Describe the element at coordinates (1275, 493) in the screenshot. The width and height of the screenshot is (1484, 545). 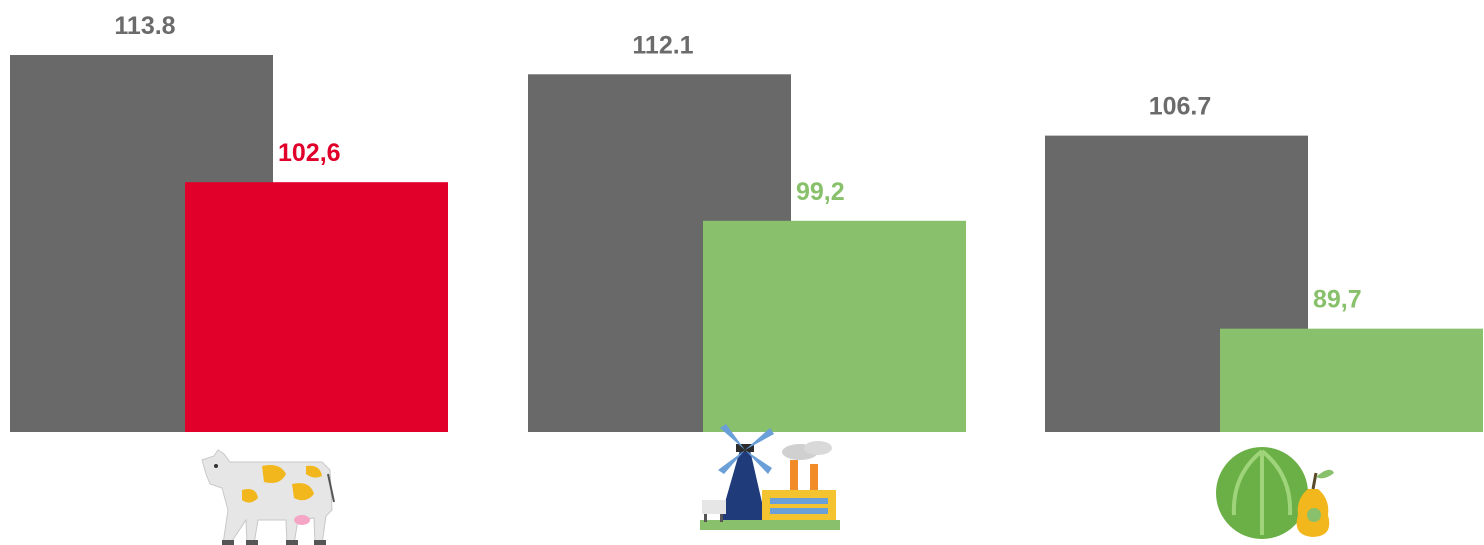
I see `cabbage-pear-icon` at that location.